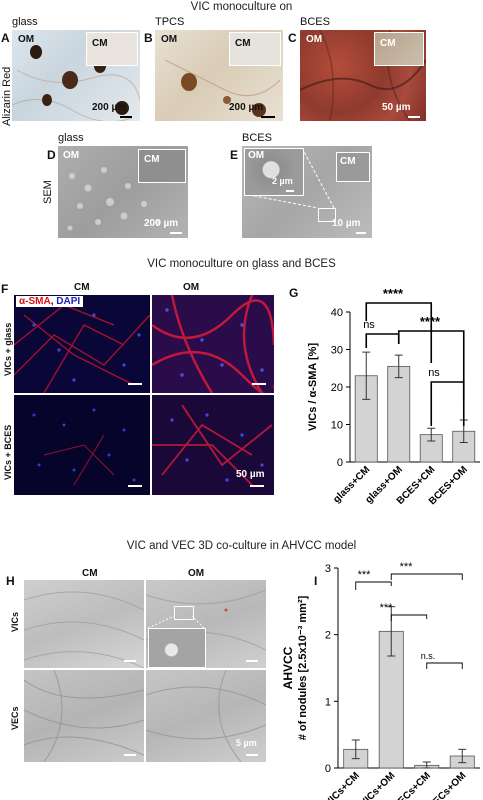  Describe the element at coordinates (252, 661) in the screenshot. I see `scalebar-h2` at that location.